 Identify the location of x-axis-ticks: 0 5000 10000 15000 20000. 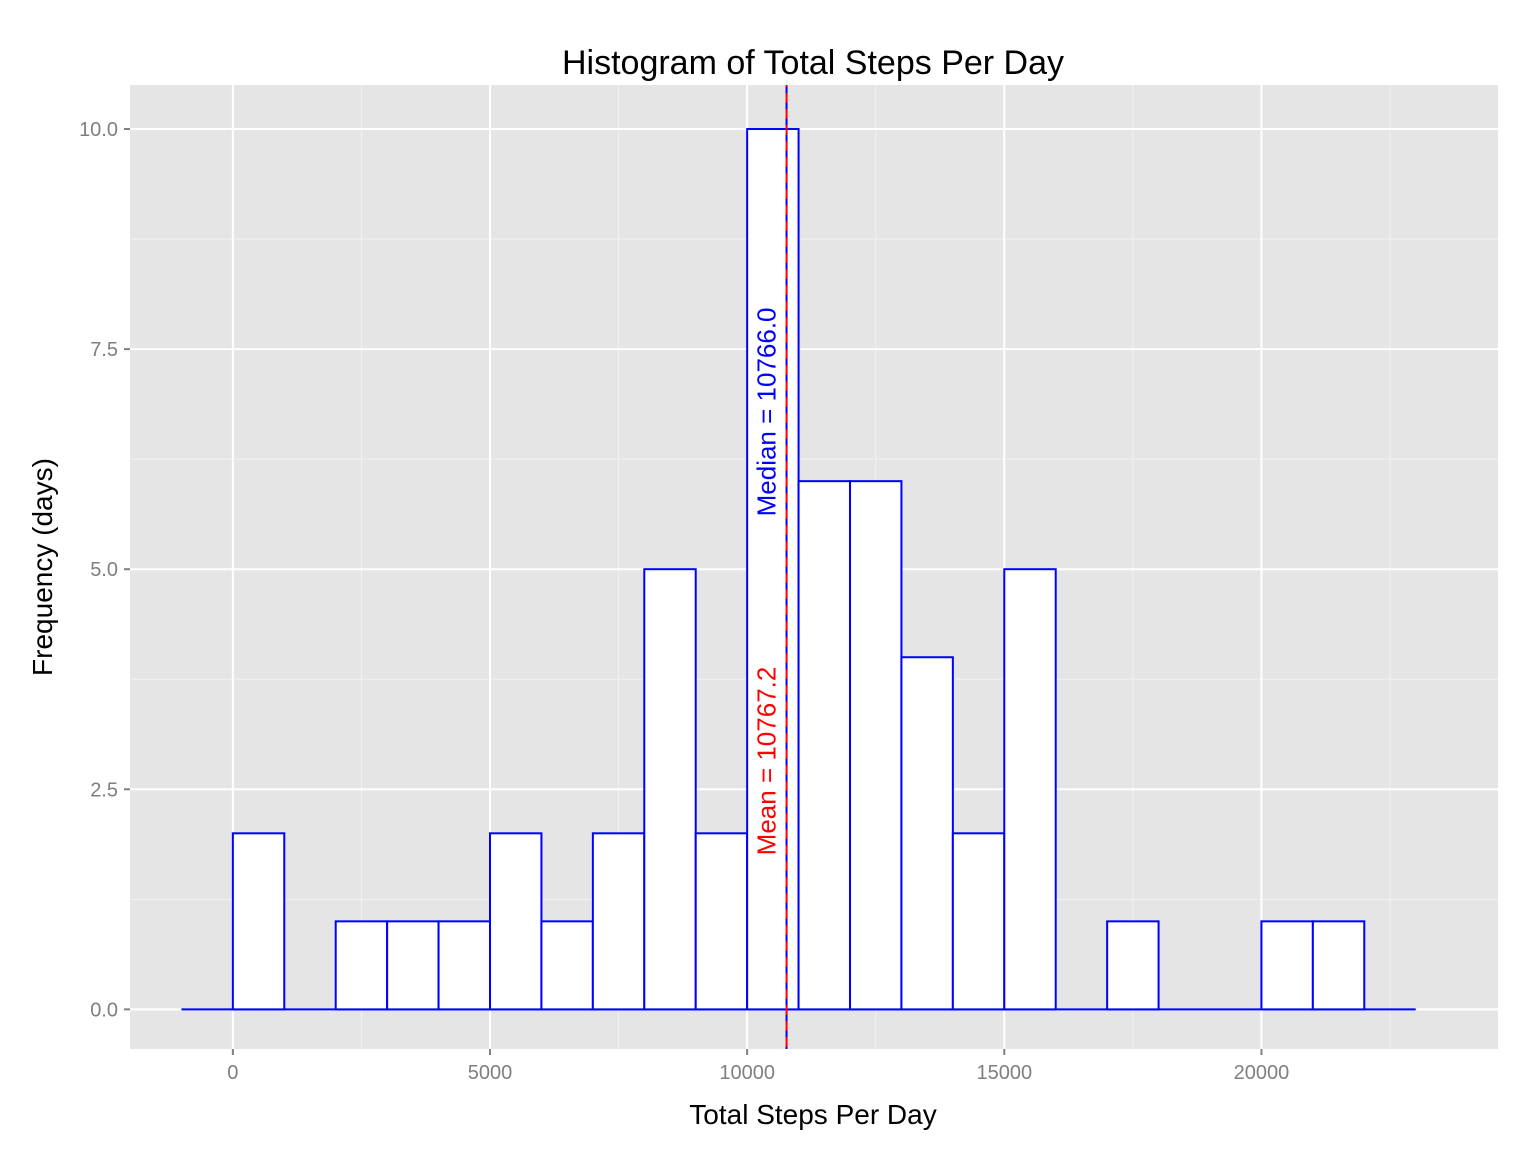
(758, 1066).